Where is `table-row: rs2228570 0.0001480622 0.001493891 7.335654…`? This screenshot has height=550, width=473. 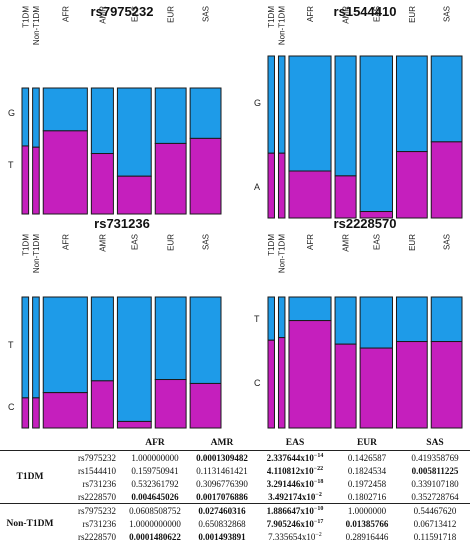
table-row: rs2228570 0.0001480622 0.001493891 7.335654… is located at coordinates (235, 536).